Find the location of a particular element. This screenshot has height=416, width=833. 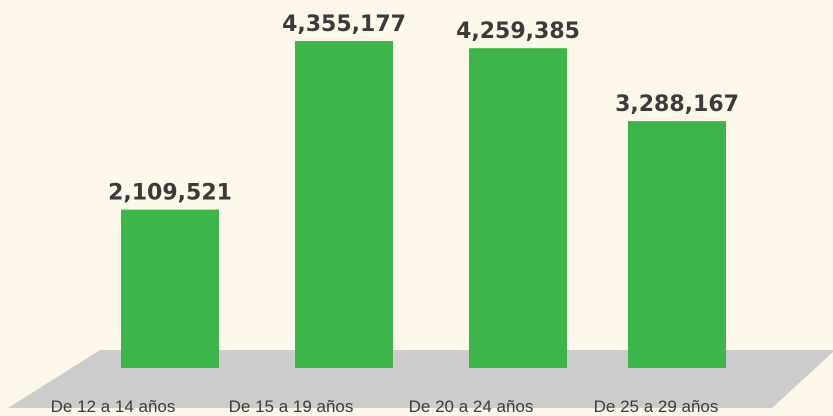

x-tick-label: De 25 a 29 años is located at coordinates (656, 406).